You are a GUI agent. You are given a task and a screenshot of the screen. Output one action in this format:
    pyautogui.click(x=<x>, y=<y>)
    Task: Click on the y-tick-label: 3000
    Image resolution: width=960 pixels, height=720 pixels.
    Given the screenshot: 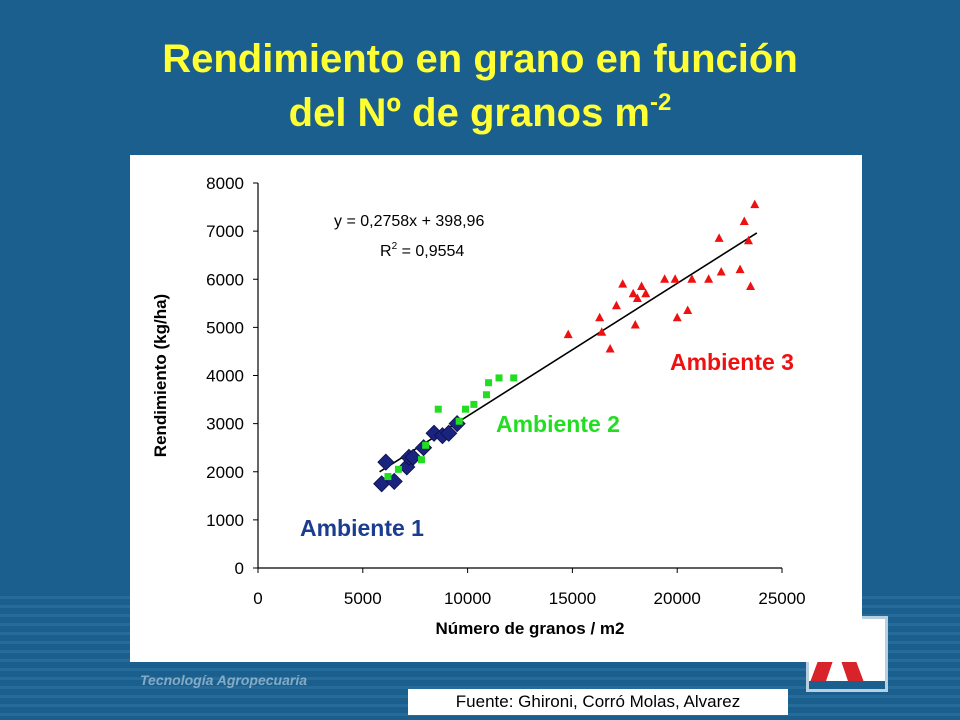 What is the action you would take?
    pyautogui.click(x=225, y=424)
    